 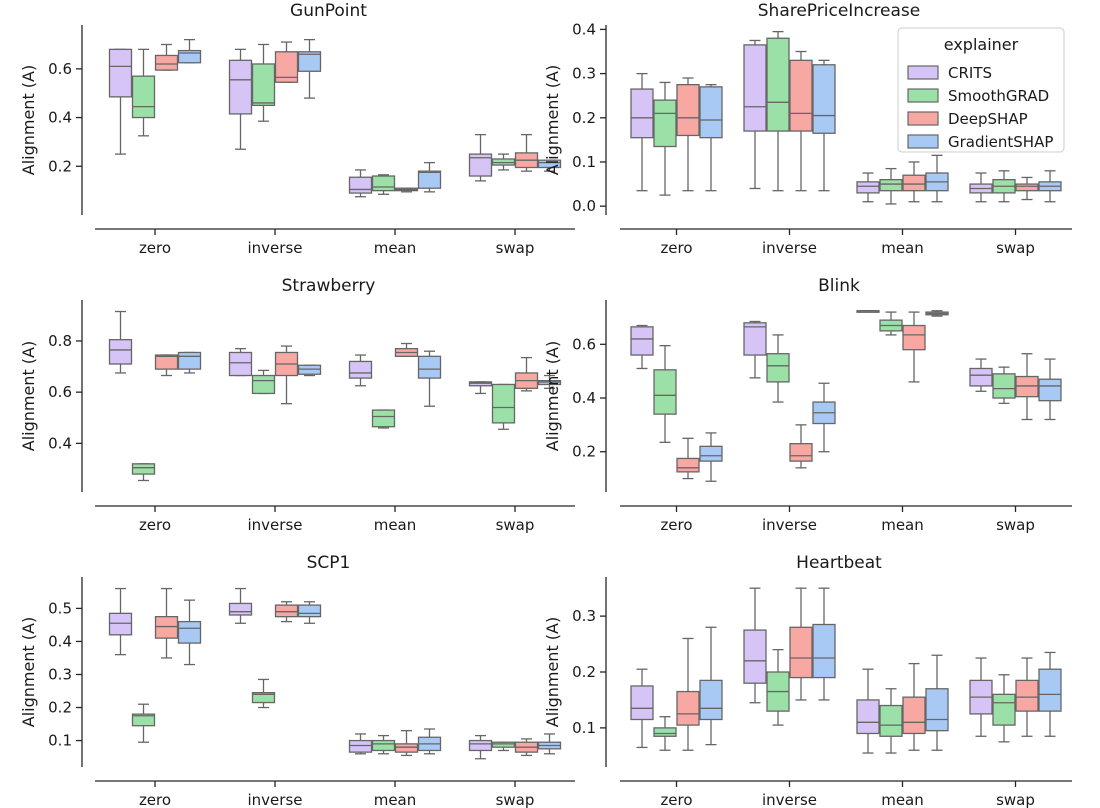 What do you see at coordinates (981, 697) in the screenshot?
I see `box-crits-swap` at bounding box center [981, 697].